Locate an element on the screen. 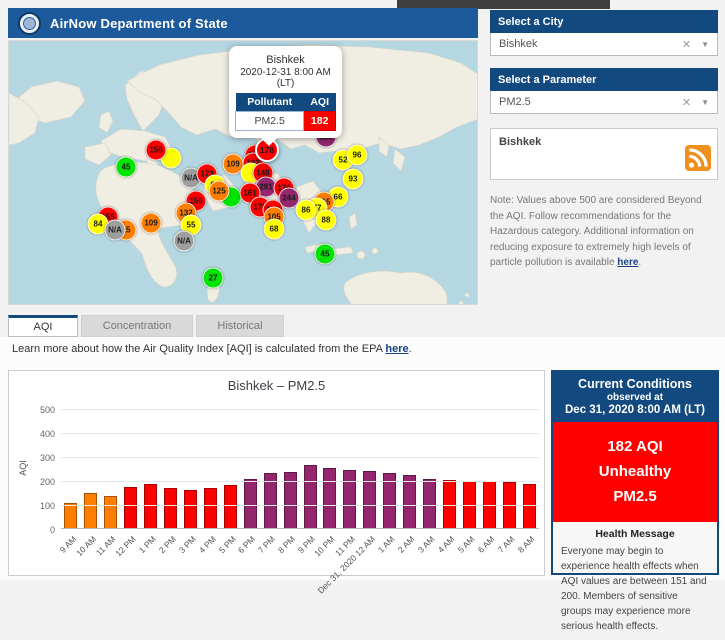 The image size is (725, 640). map-marker: 86 is located at coordinates (306, 210).